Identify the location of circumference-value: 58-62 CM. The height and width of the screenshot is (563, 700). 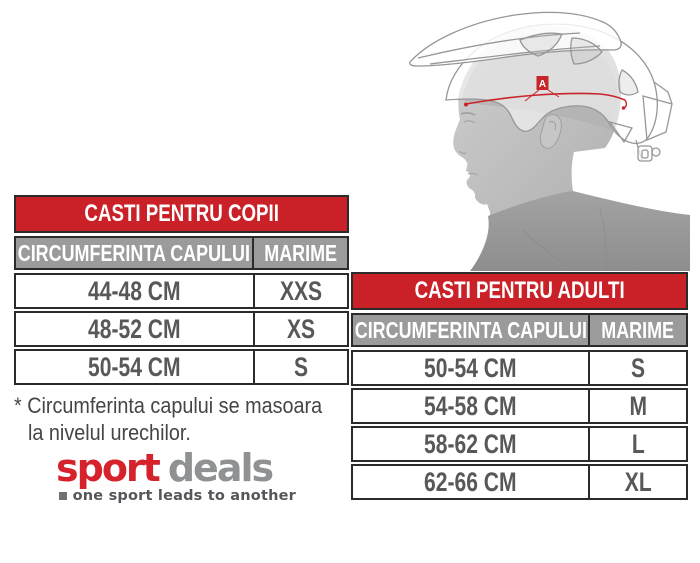
(470, 443).